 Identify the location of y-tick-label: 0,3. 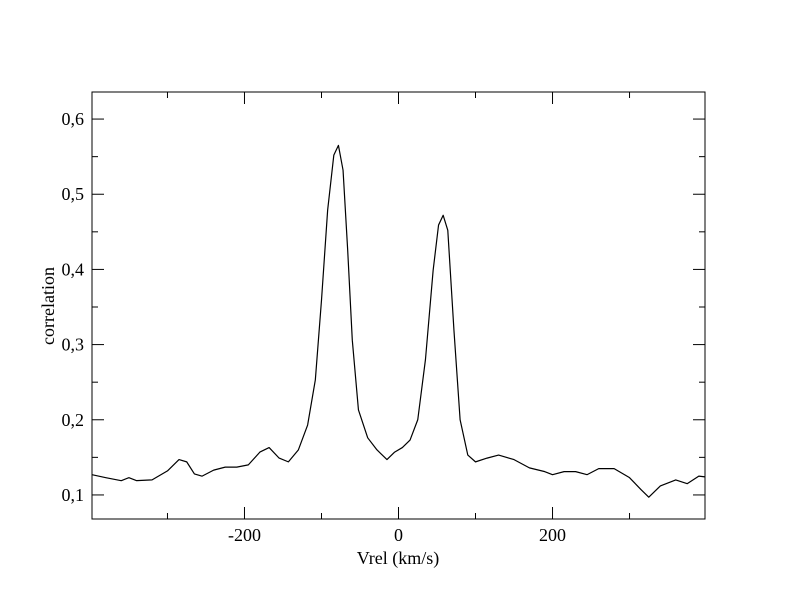
(73, 345).